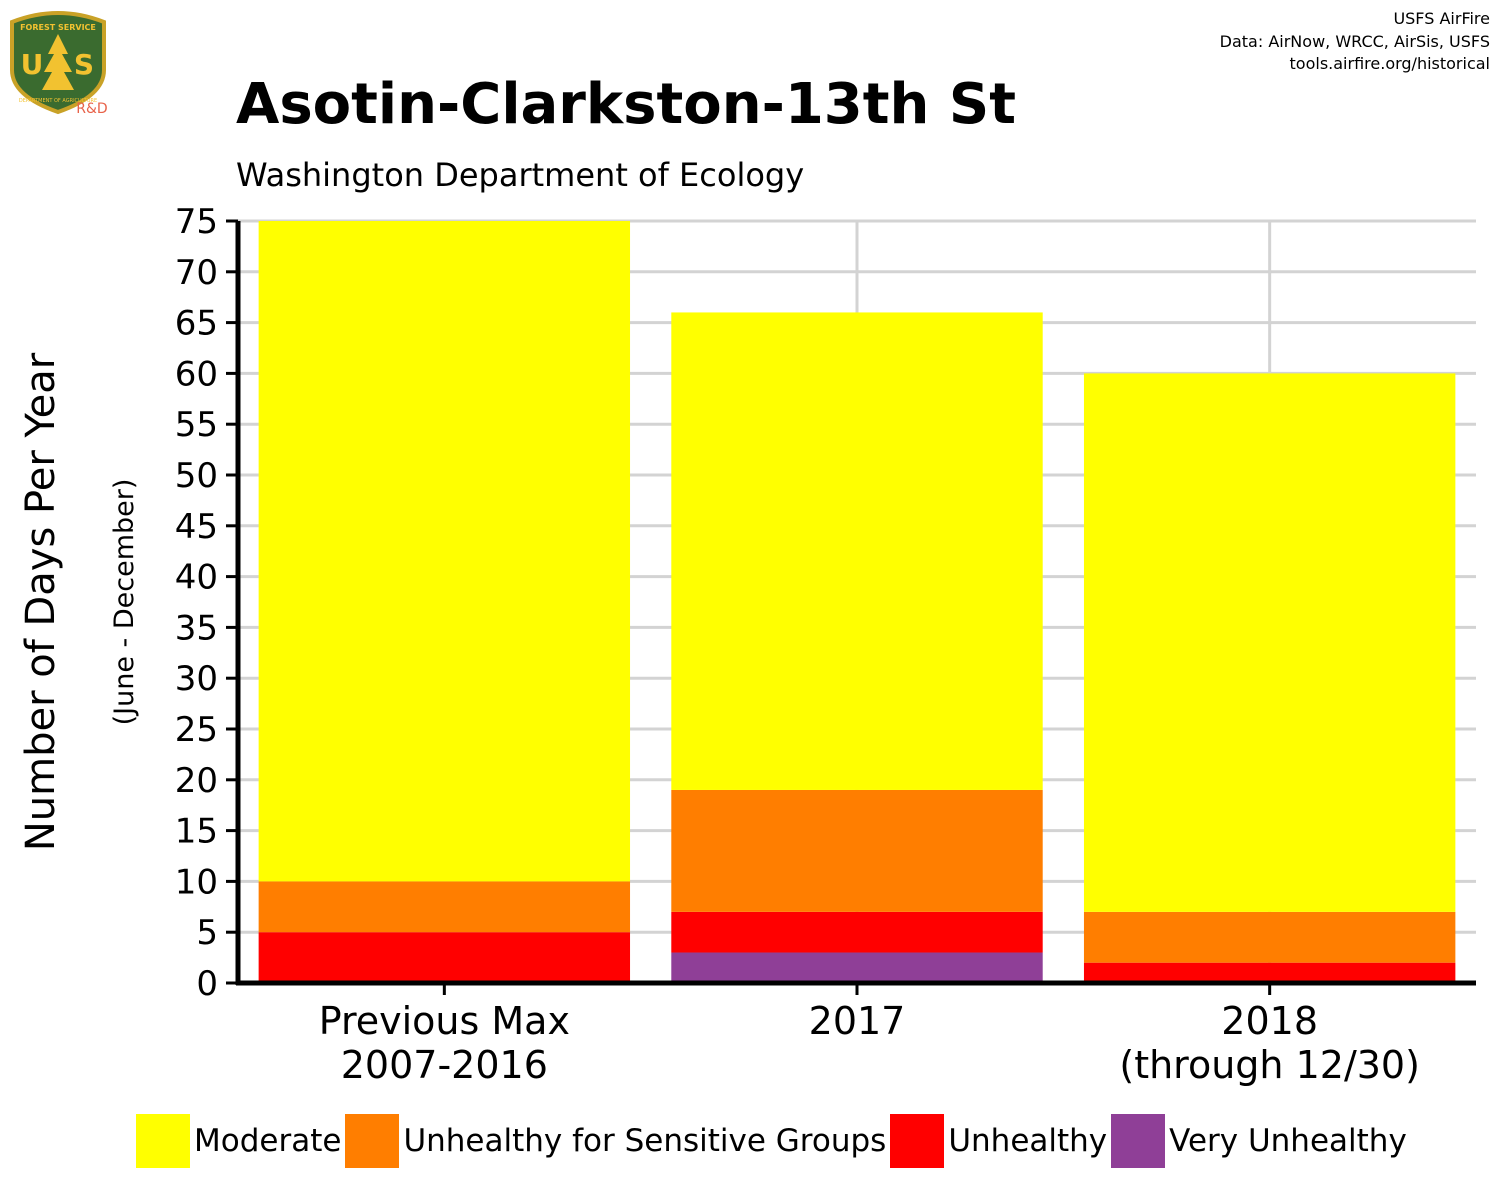  I want to click on y-tick-label-13: 65, so click(196, 324).